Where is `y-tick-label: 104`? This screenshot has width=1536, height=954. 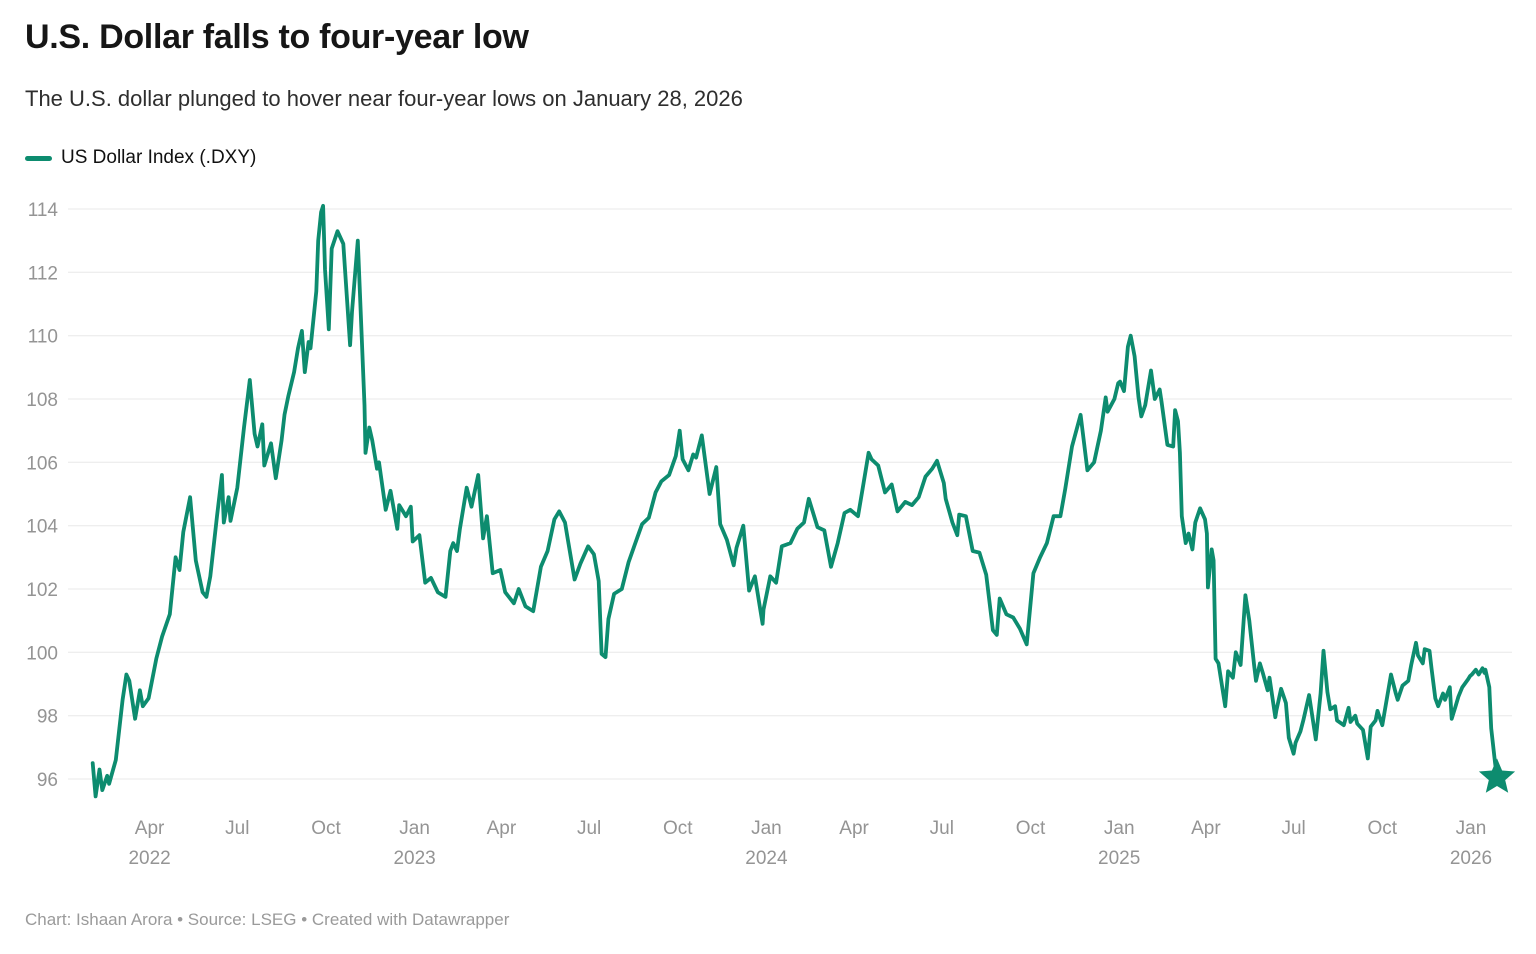 y-tick-label: 104 is located at coordinates (42, 527).